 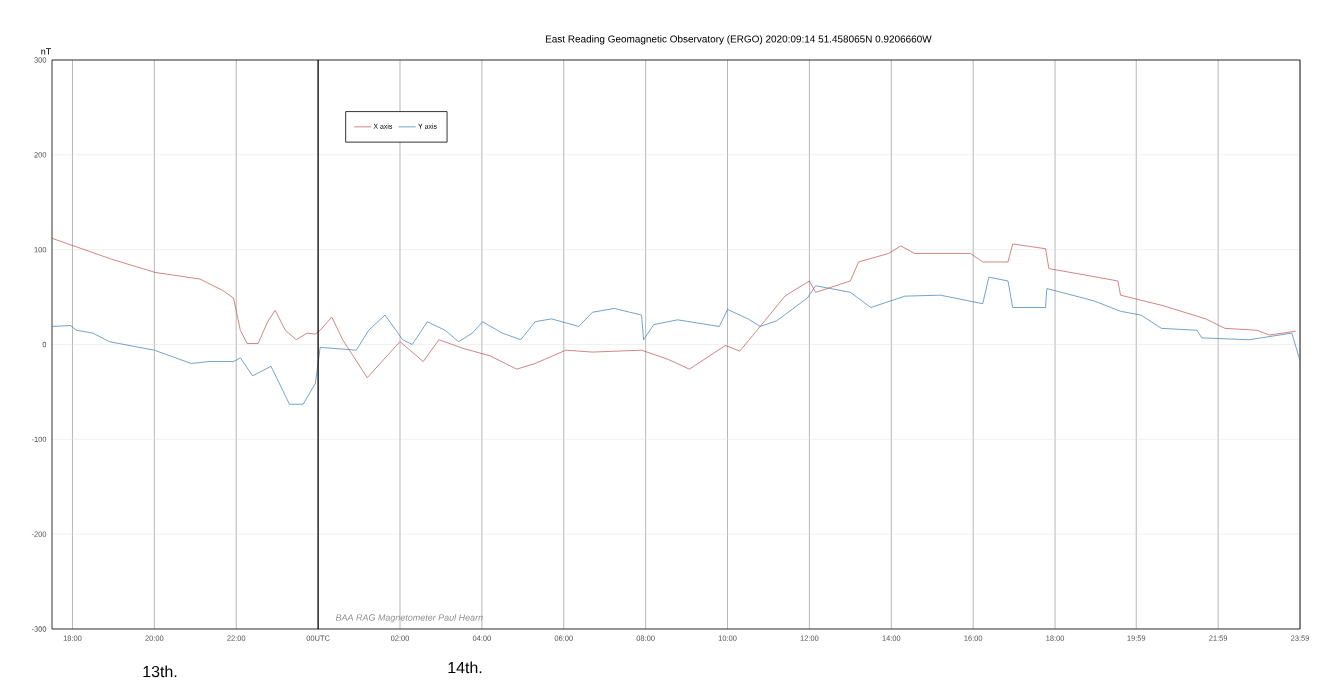 I want to click on text: 14th., so click(x=465, y=667).